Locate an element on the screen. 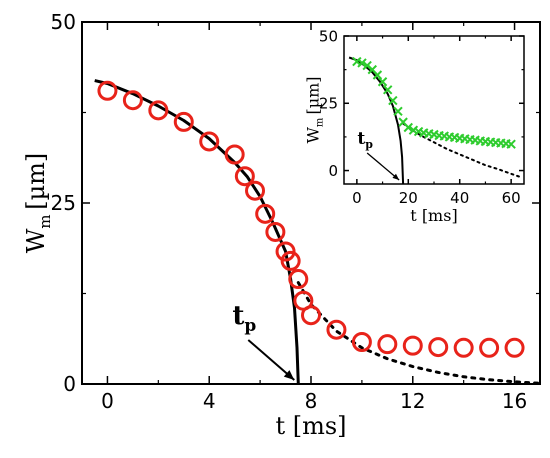 This screenshot has width=550, height=458. inset-tp-arrowhead is located at coordinates (396, 176).